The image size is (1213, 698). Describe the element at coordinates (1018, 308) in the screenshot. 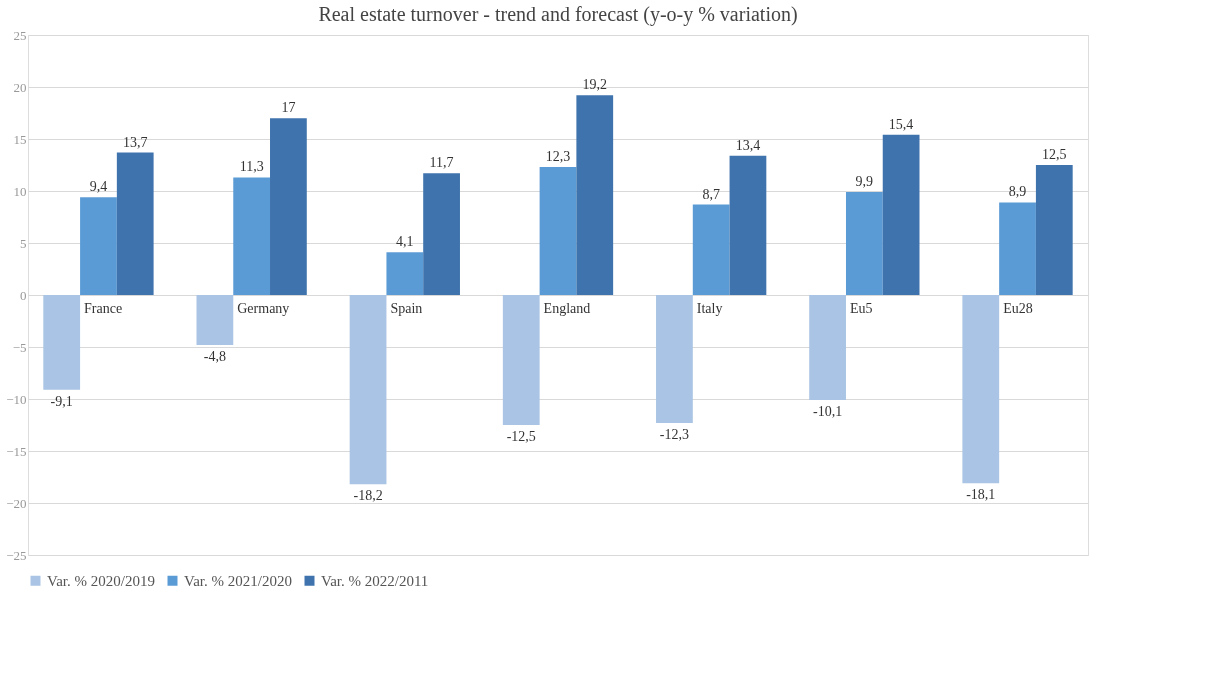

I see `x-tick-label: Eu28` at that location.